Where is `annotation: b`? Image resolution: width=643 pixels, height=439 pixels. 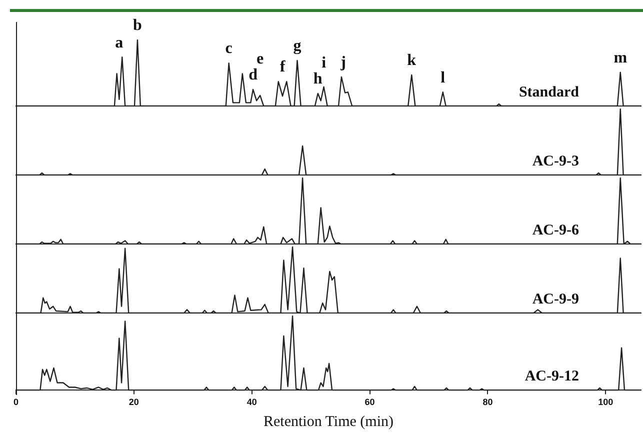 annotation: b is located at coordinates (137, 25).